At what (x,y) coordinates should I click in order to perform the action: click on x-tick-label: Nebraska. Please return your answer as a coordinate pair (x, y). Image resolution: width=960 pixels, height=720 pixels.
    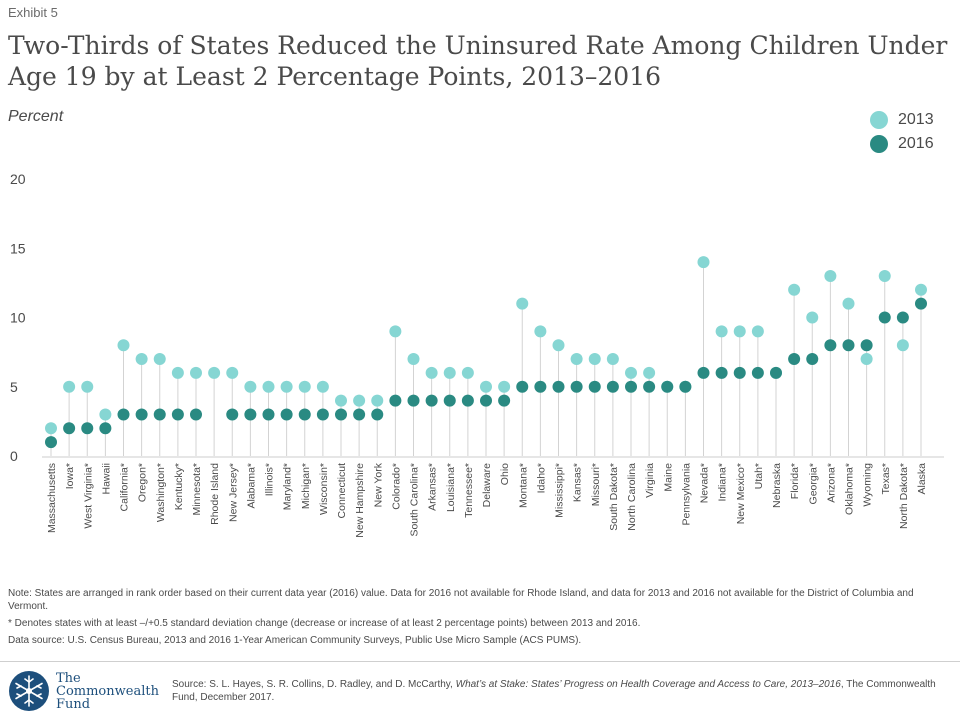
    Looking at the image, I should click on (777, 485).